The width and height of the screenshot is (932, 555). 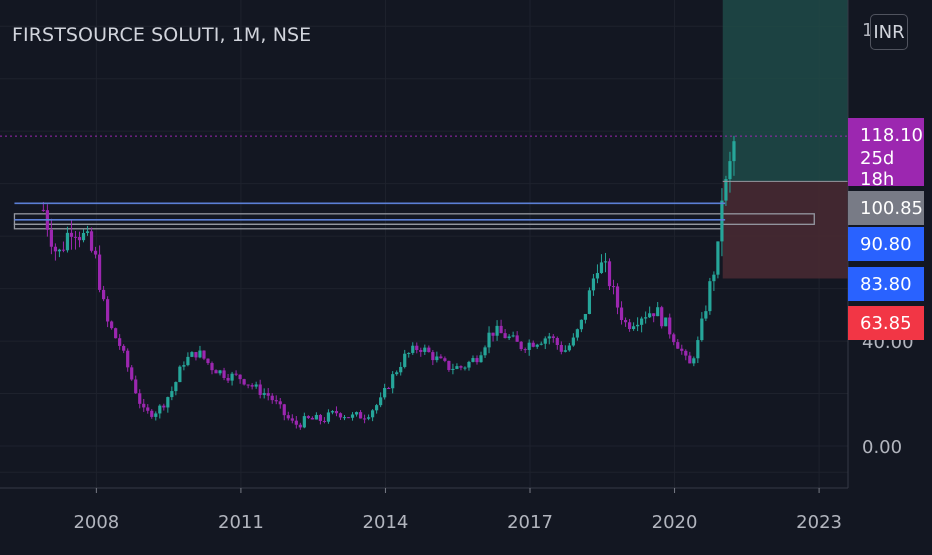 I want to click on x-tick-label: 2020, so click(x=675, y=522).